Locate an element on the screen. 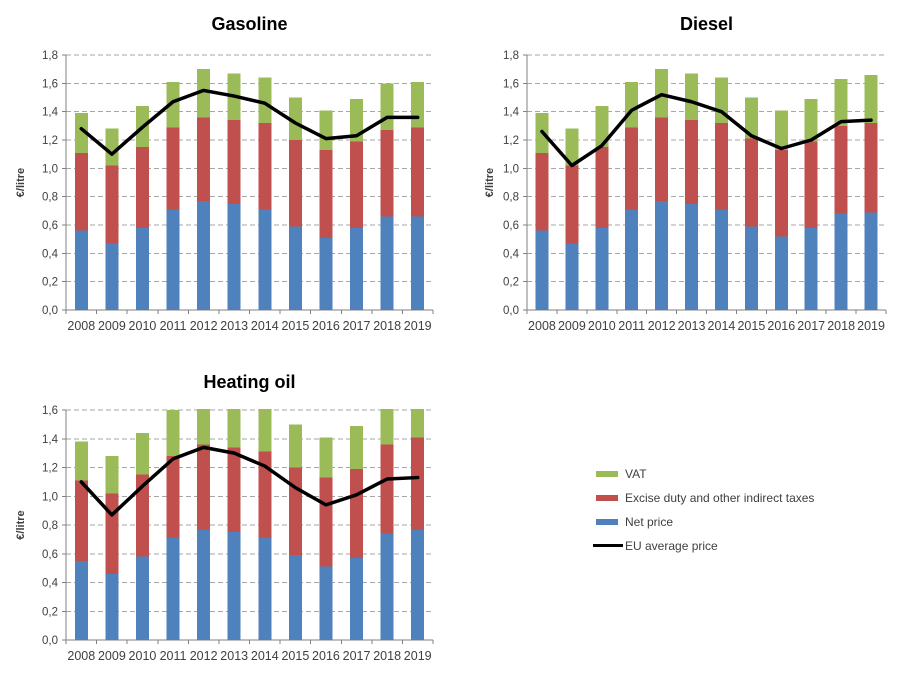 Image resolution: width=906 pixels, height=697 pixels. y-tick-label: 1,4 is located at coordinates (50, 113).